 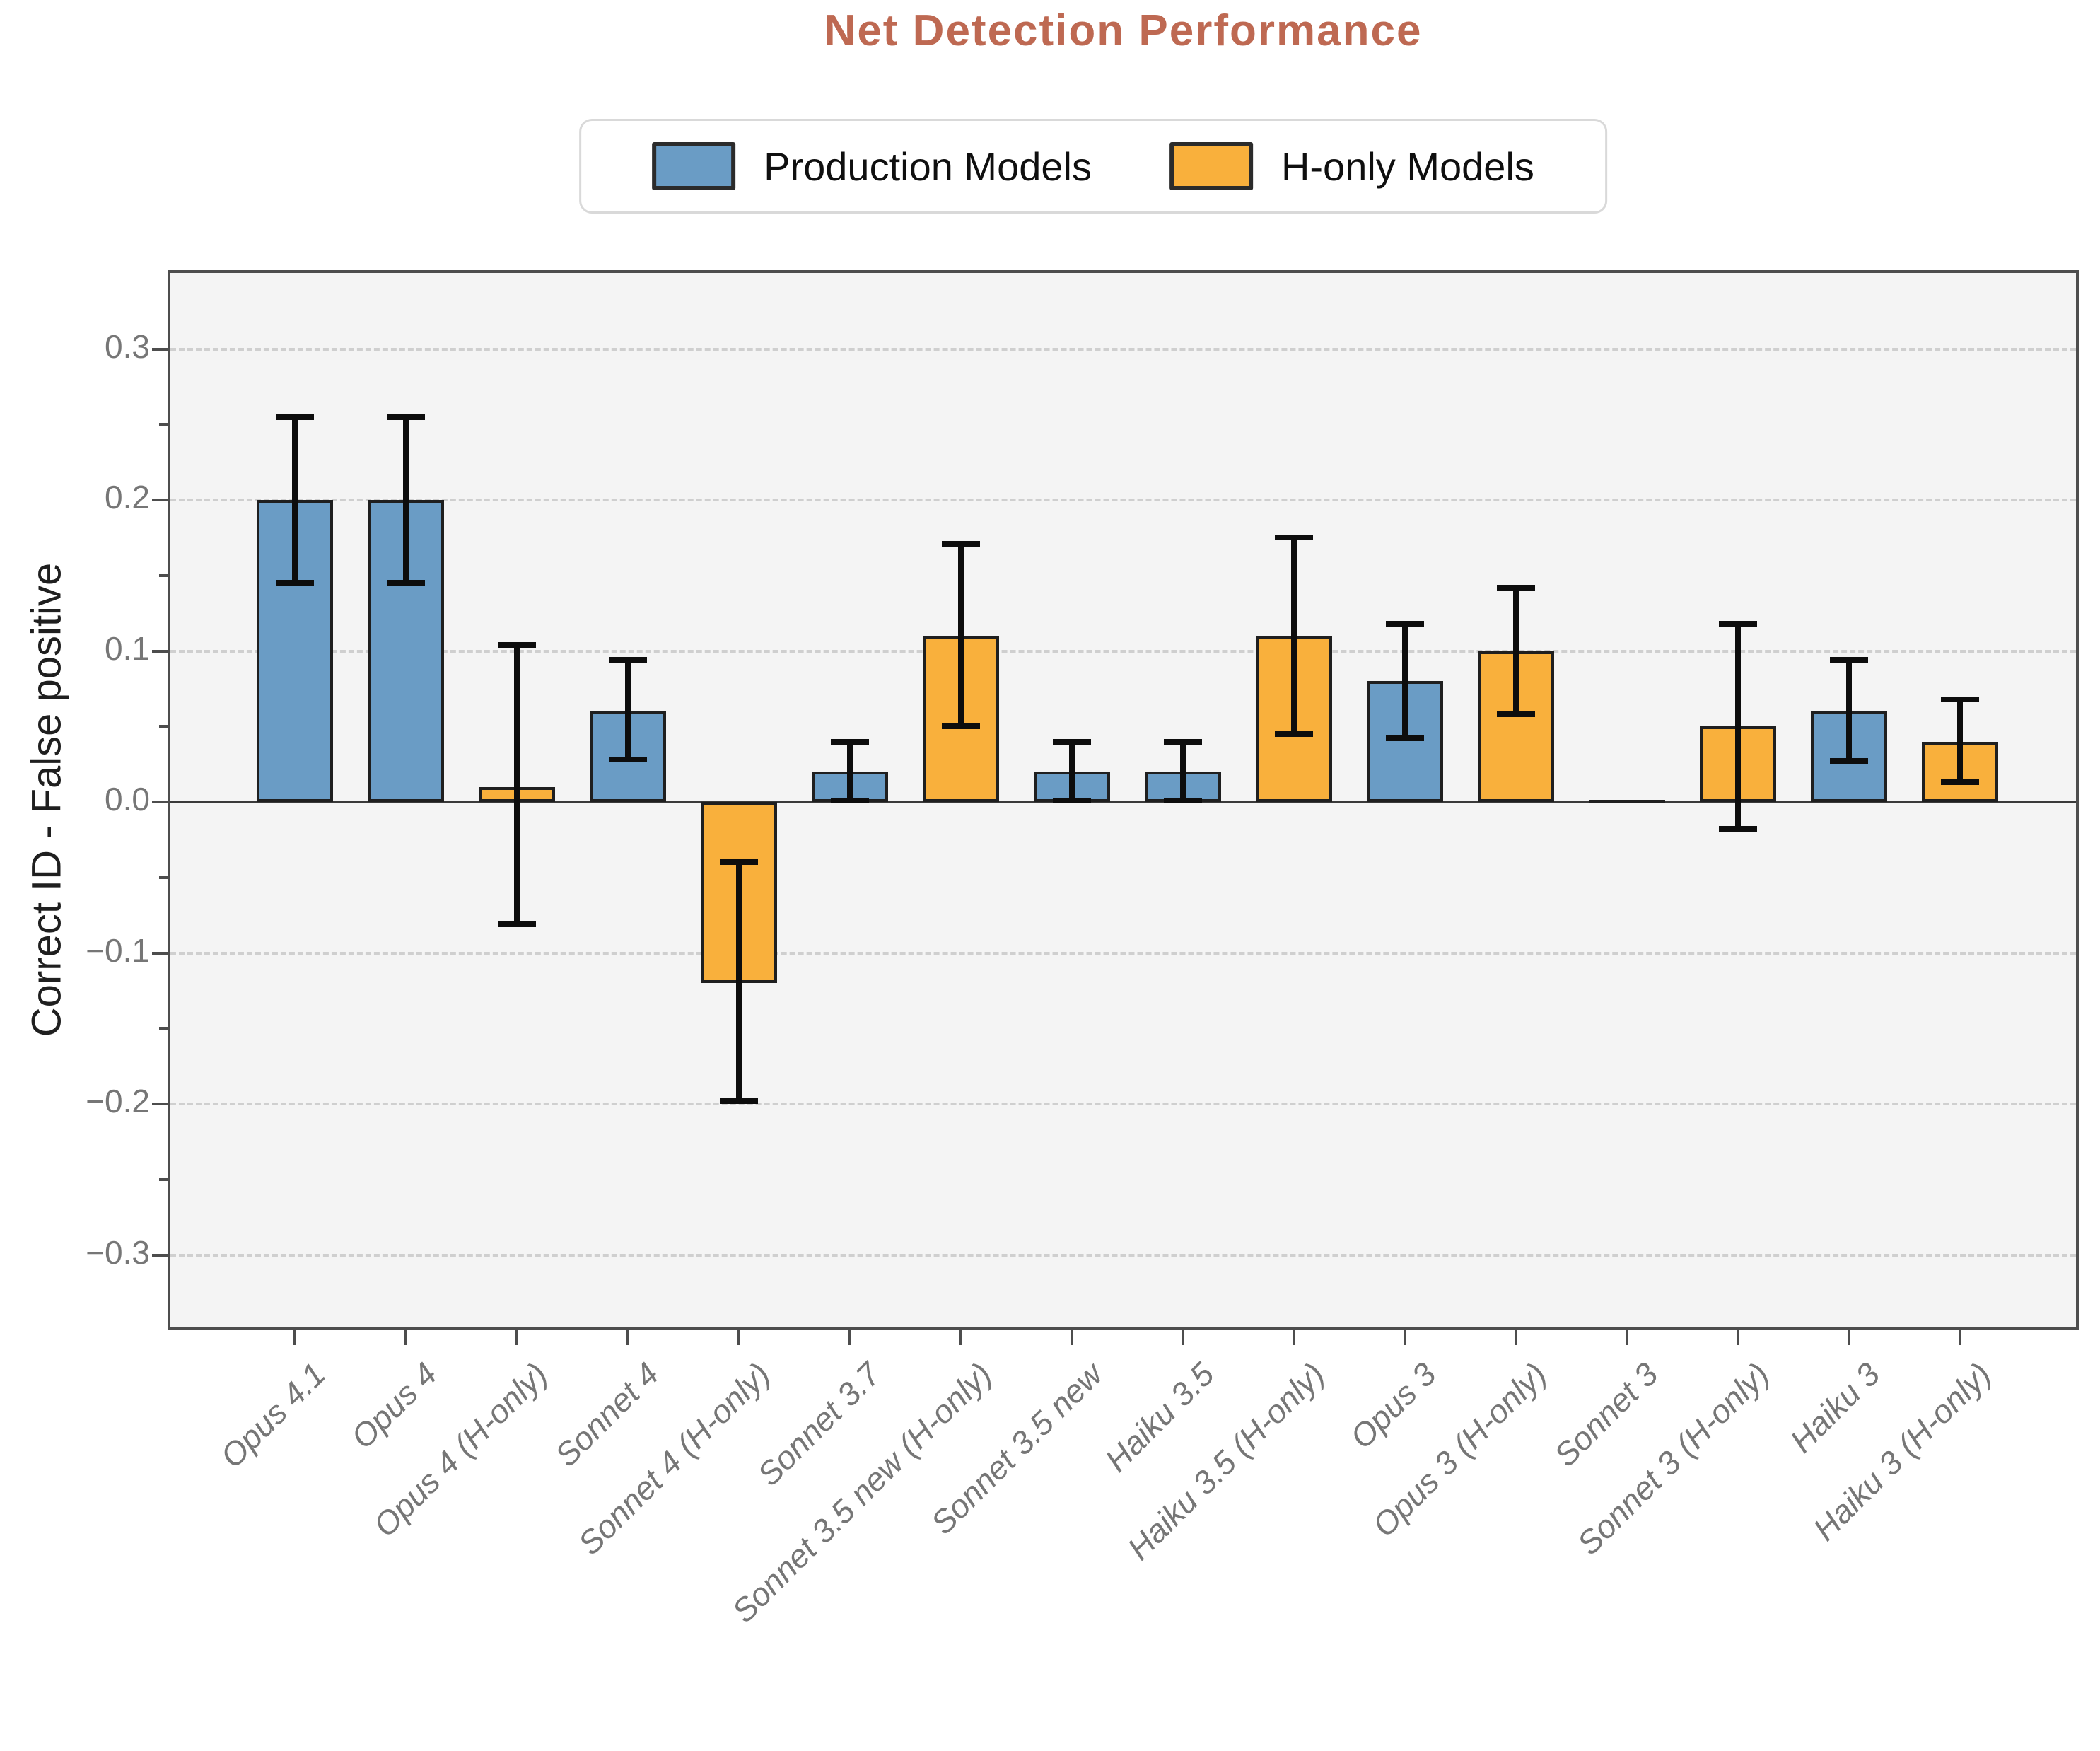 What do you see at coordinates (128, 346) in the screenshot?
I see `y-tick-label: 0.3` at bounding box center [128, 346].